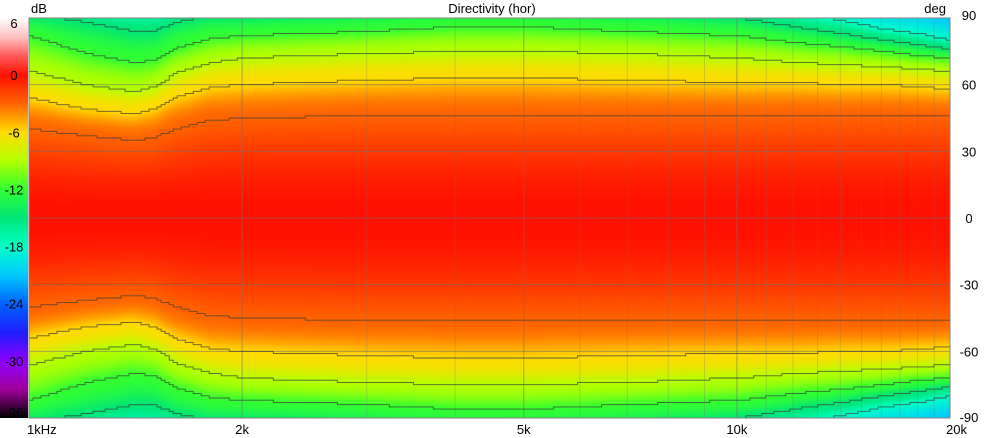 Image resolution: width=985 pixels, height=438 pixels. What do you see at coordinates (42, 429) in the screenshot?
I see `x-tick-label: 1kHz` at bounding box center [42, 429].